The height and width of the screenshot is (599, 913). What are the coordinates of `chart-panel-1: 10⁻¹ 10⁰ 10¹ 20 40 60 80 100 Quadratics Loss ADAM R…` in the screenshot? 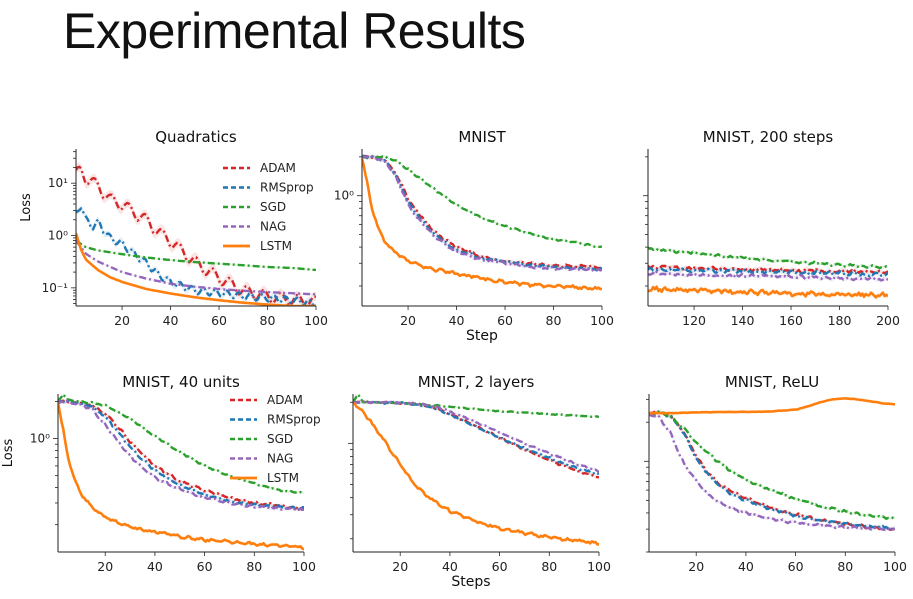 It's located at (173, 228).